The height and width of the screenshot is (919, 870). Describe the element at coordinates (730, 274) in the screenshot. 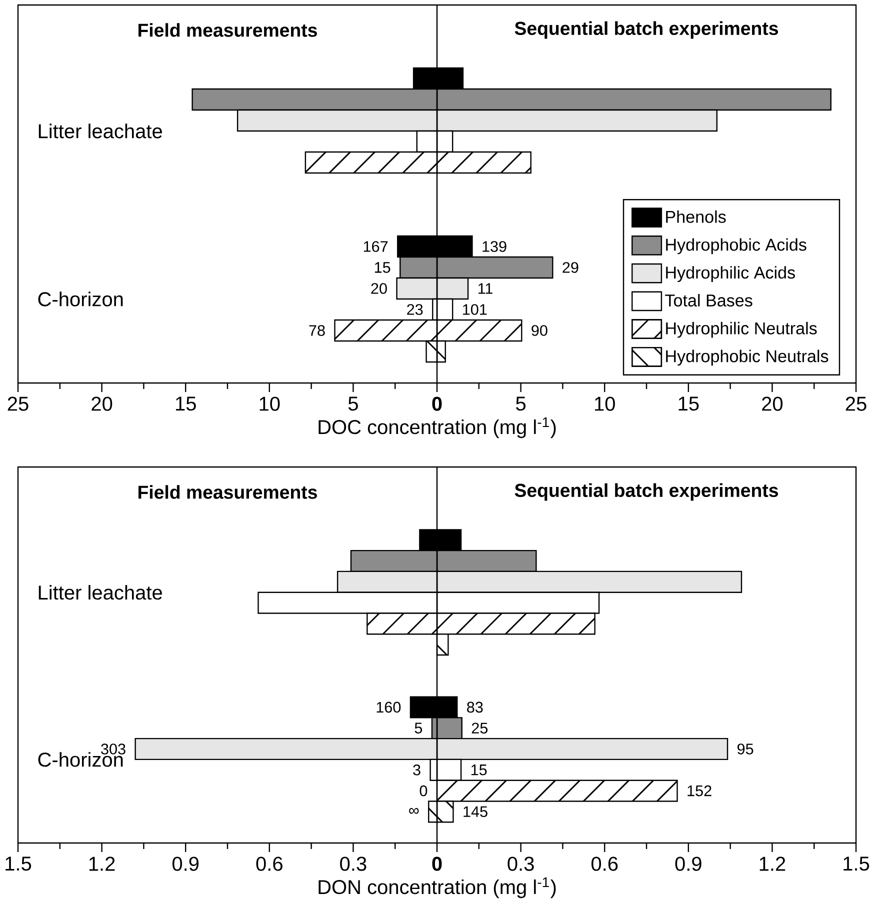

I see `legend-label: Hydrophilic Acids` at that location.